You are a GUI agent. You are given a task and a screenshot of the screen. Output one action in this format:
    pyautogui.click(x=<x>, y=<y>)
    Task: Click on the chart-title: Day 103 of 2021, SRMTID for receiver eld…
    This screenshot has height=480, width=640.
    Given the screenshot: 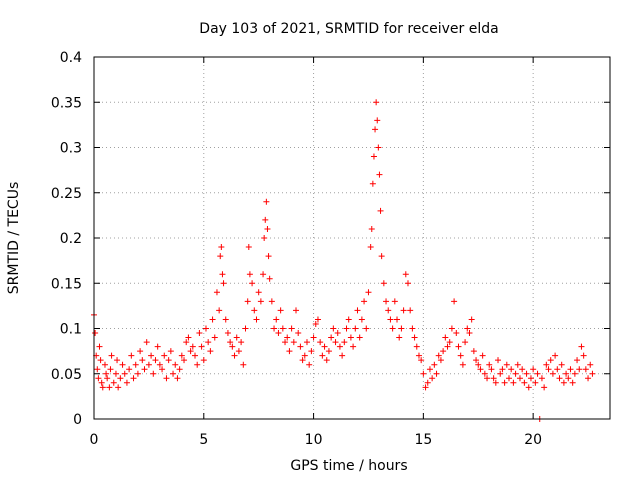 What is the action you would take?
    pyautogui.click(x=348, y=29)
    